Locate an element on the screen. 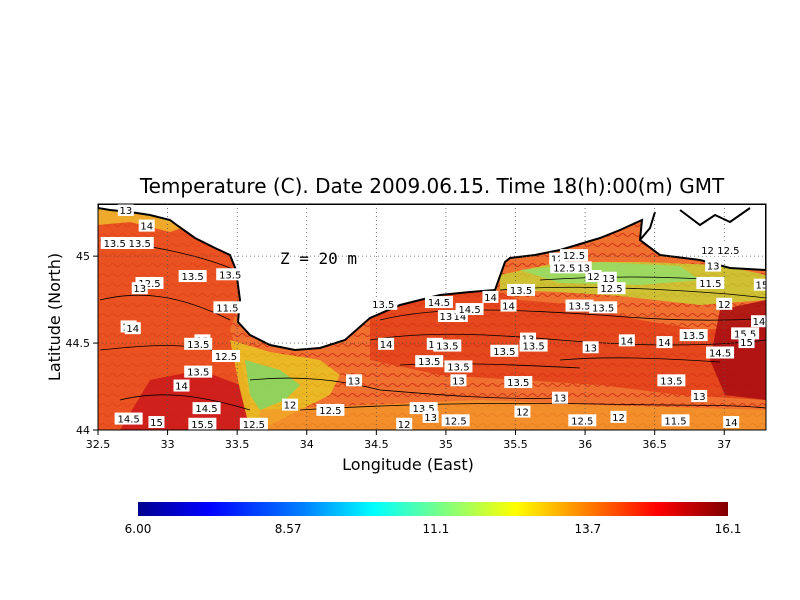 This screenshot has height=600, width=800. x-tick-label: 34.5 is located at coordinates (376, 444).